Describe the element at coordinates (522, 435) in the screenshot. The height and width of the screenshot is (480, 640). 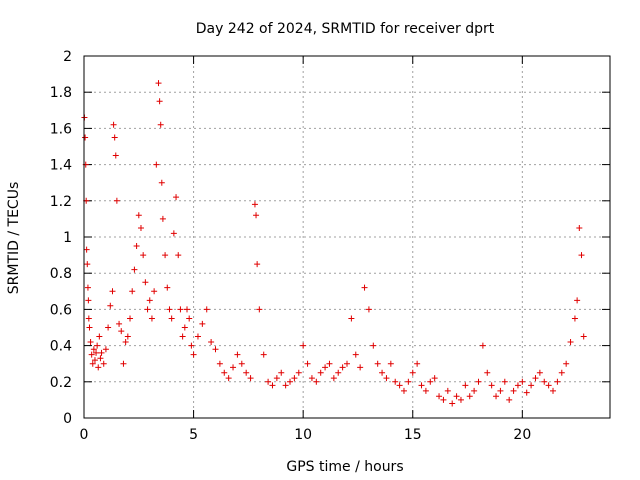
I see `x-tick-label: 20` at that location.